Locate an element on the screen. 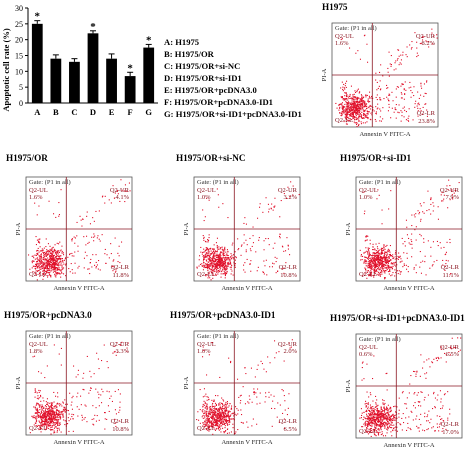 This screenshot has height=457, width=474. quadrant-ur-value: 3.2% is located at coordinates (290, 197).